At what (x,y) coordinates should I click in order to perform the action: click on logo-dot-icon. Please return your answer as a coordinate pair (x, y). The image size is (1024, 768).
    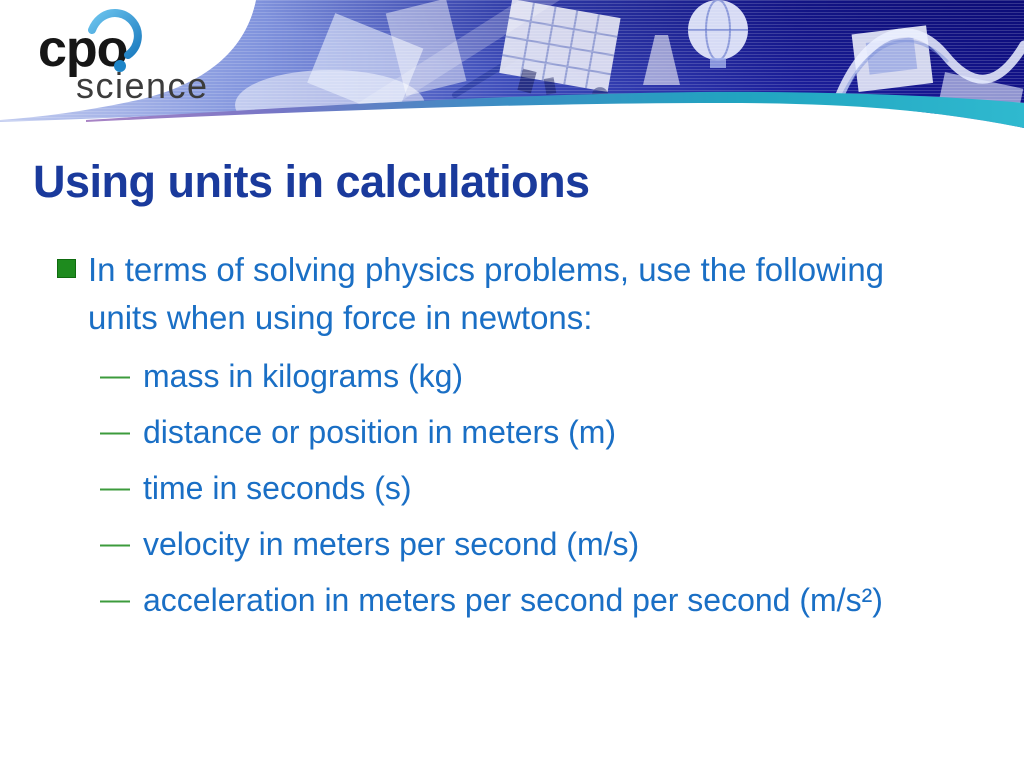
    Looking at the image, I should click on (120, 66).